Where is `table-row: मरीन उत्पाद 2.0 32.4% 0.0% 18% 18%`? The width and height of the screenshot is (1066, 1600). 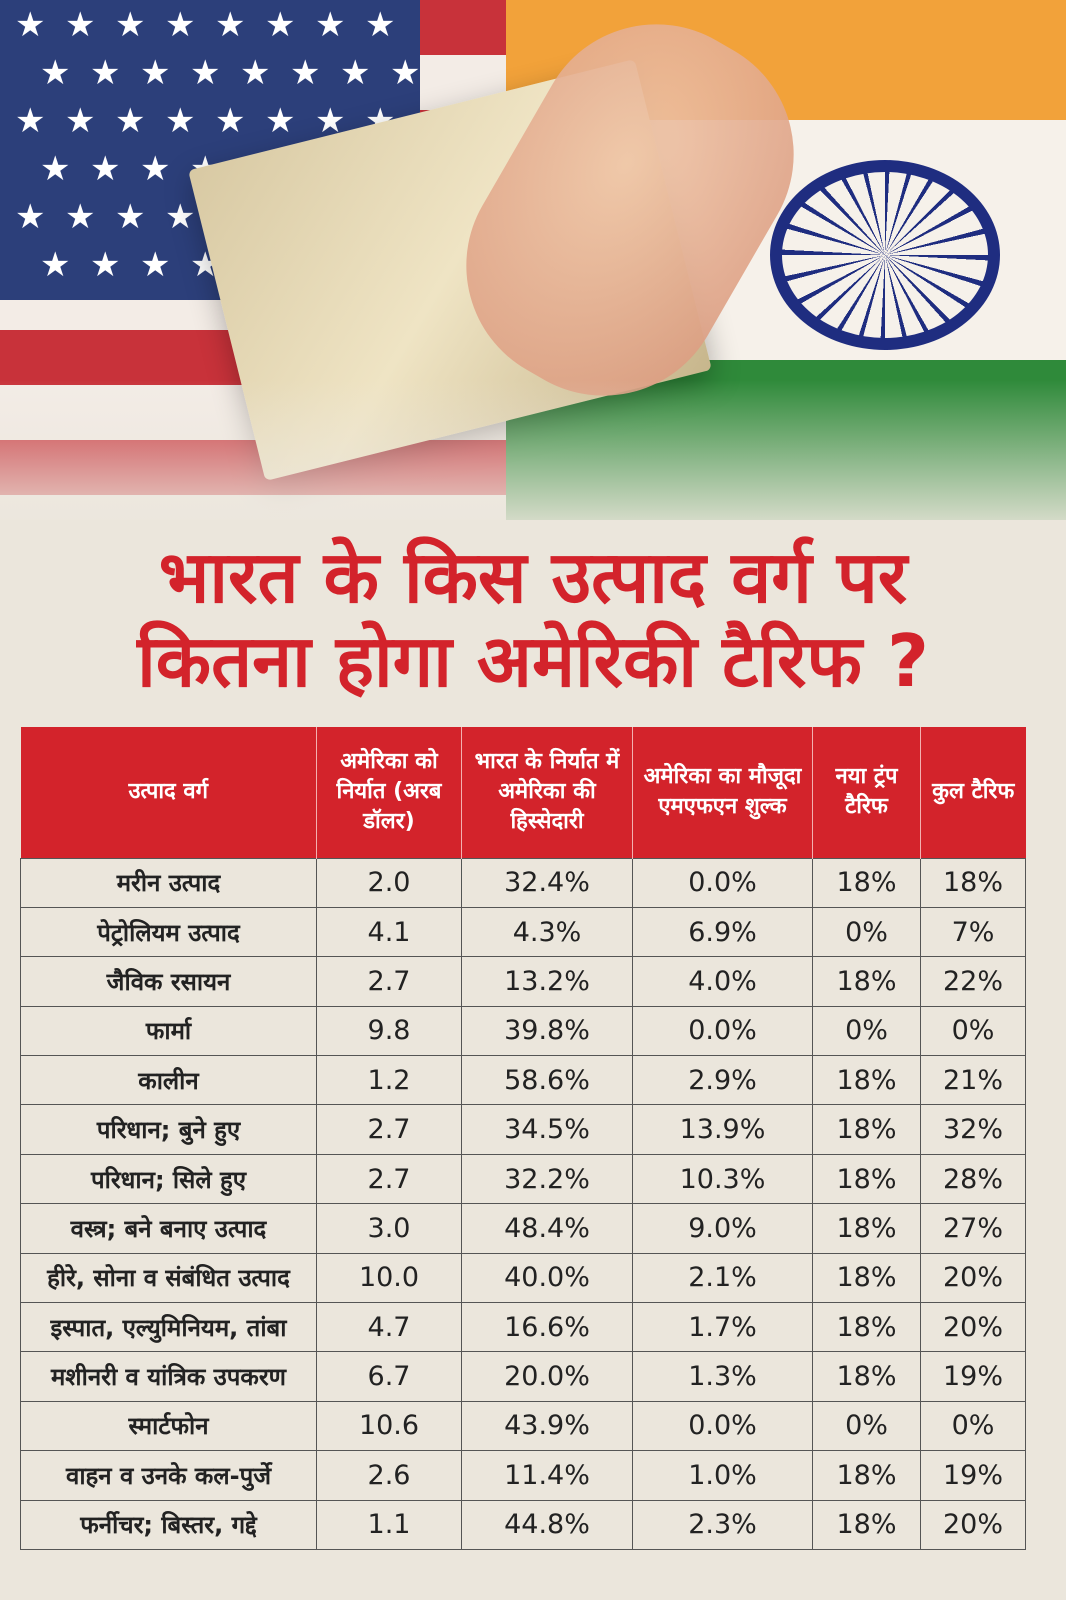
table-row: मरीन उत्पाद 2.0 32.4% 0.0% 18% 18% is located at coordinates (523, 882).